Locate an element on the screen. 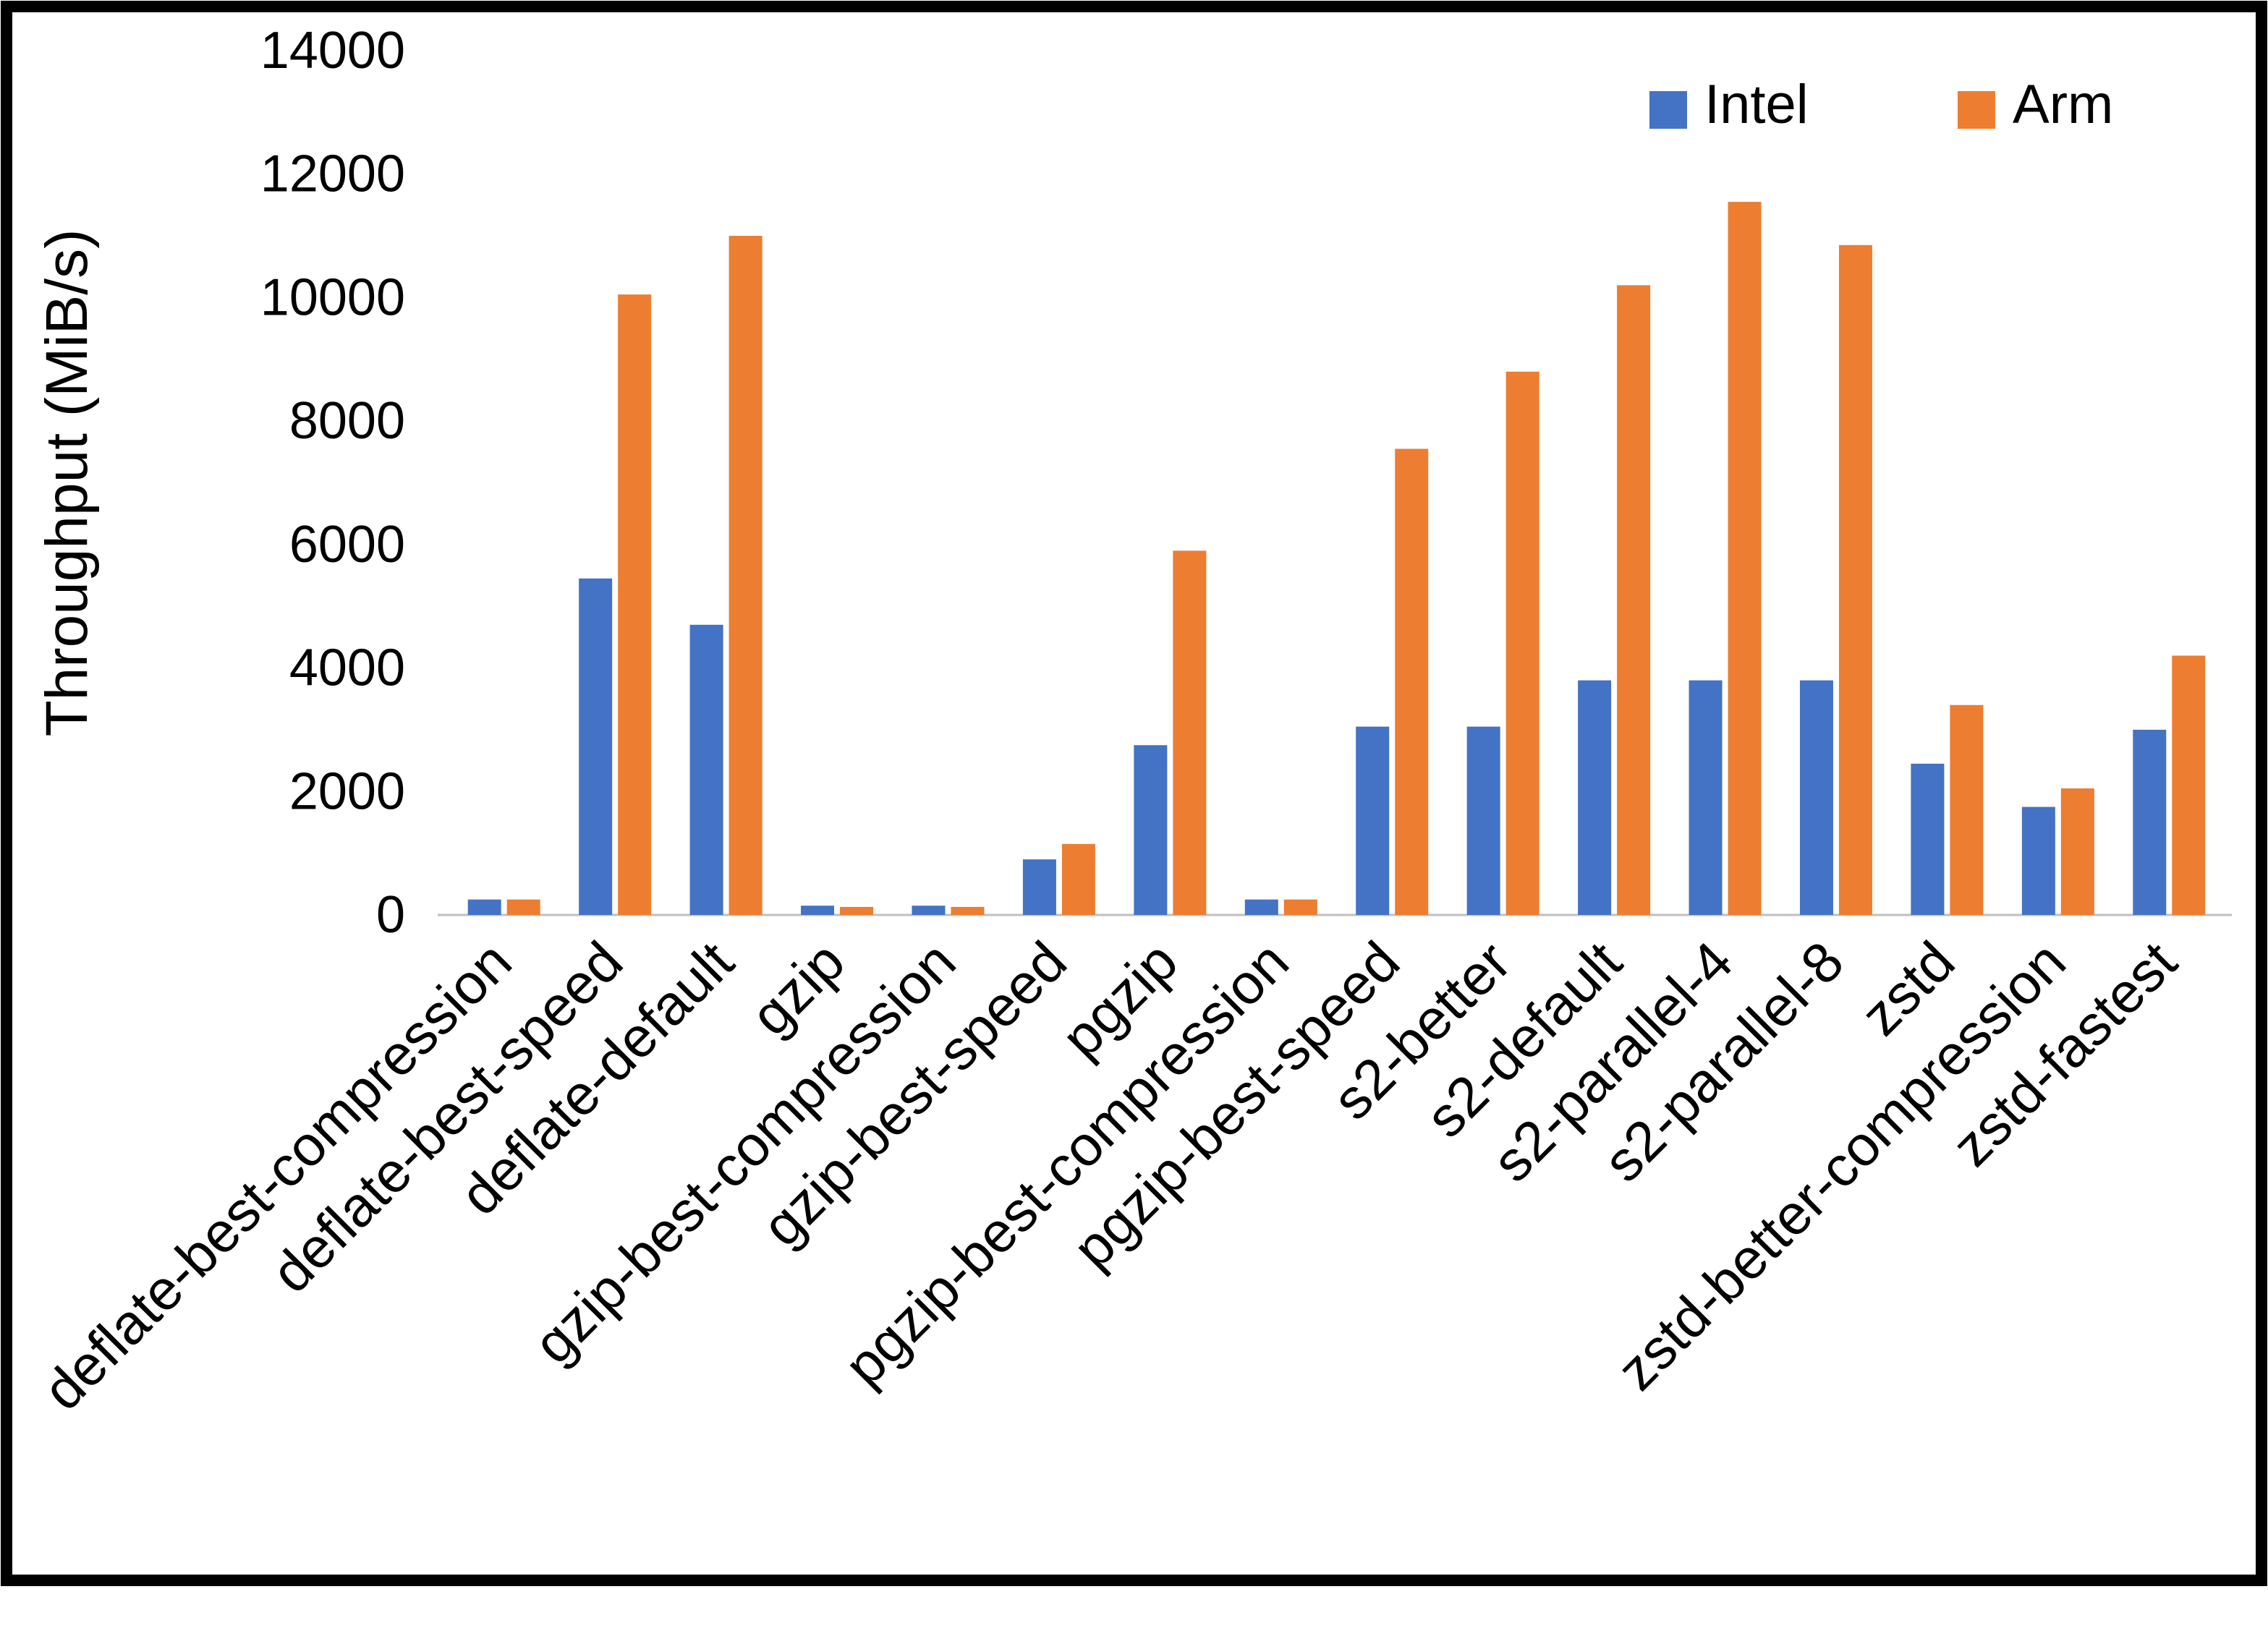  y-tick-label: 4000 is located at coordinates (347, 668).